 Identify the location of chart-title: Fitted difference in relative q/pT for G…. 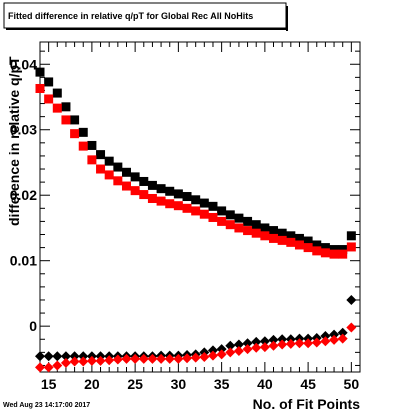
(130, 16).